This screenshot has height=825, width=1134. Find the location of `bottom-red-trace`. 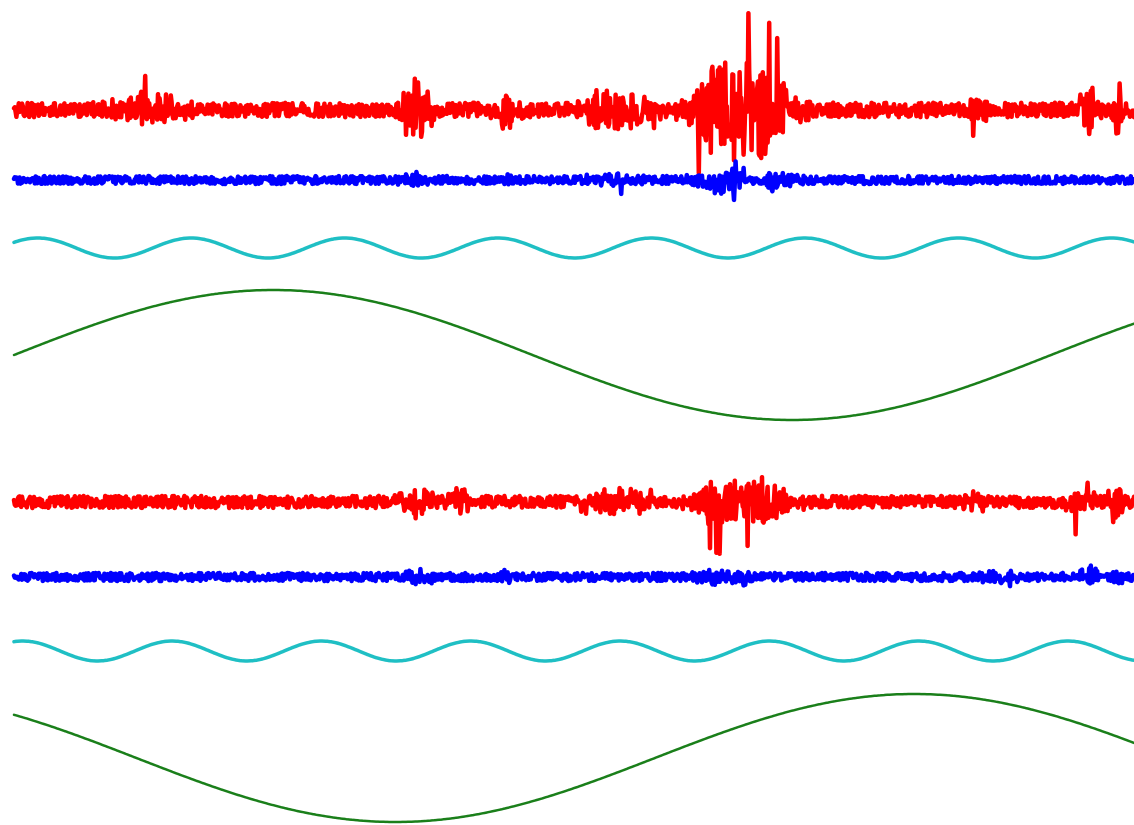

bottom-red-trace is located at coordinates (572, 515).